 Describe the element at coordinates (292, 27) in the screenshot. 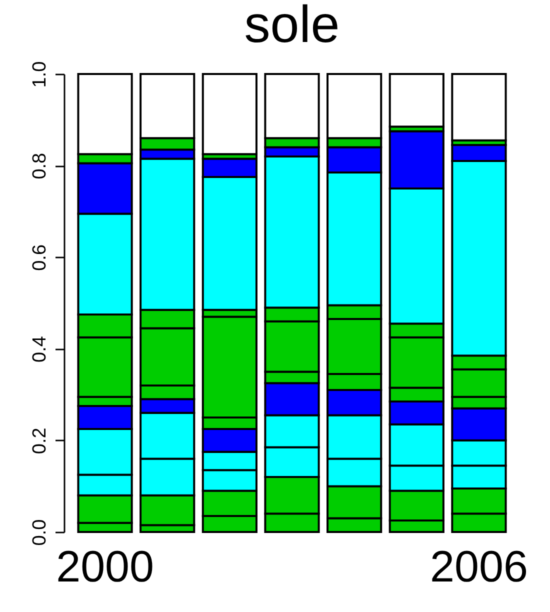

I see `chart-title: sole` at that location.